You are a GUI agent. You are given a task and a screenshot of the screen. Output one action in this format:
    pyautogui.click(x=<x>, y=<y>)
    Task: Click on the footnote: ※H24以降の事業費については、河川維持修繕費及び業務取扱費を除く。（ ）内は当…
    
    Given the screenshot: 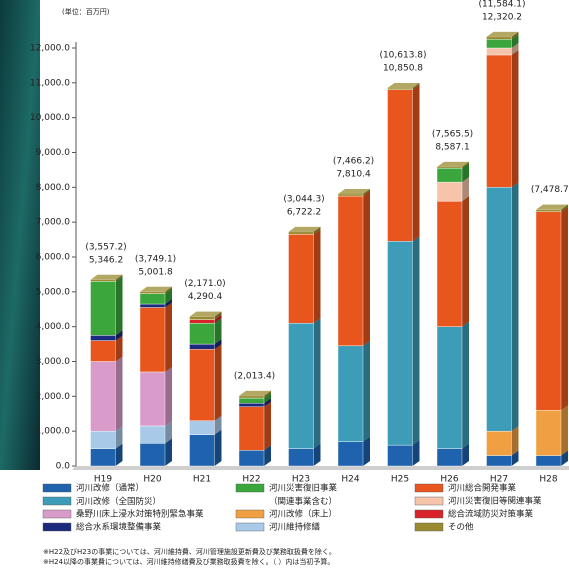 What is the action you would take?
    pyautogui.click(x=188, y=561)
    